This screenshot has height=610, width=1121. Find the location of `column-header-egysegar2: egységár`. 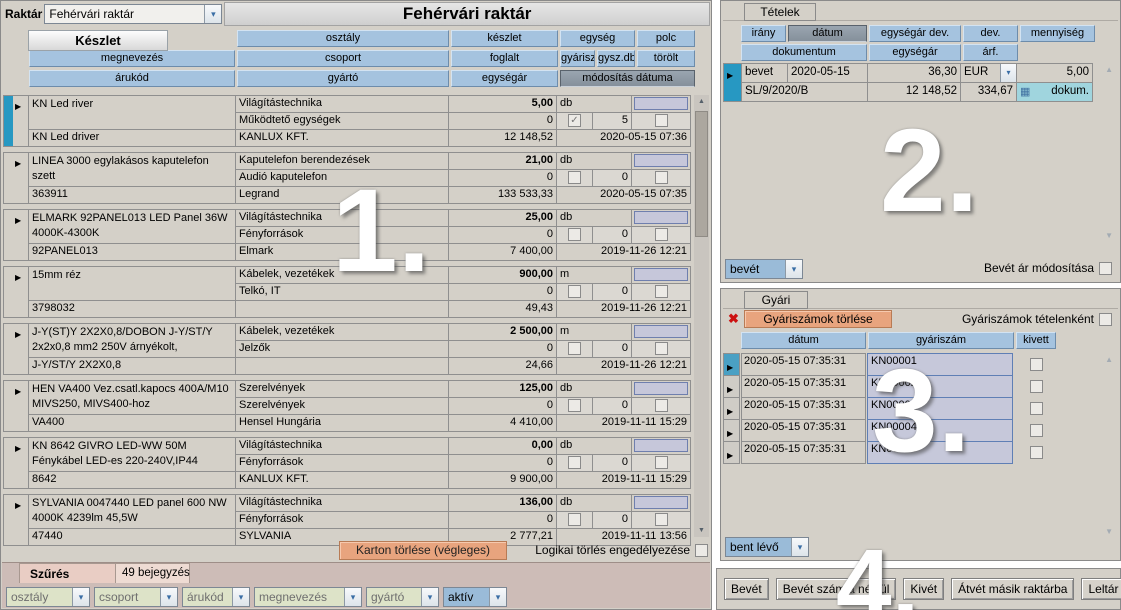

column-header-egysegar2: egységár is located at coordinates (915, 52).